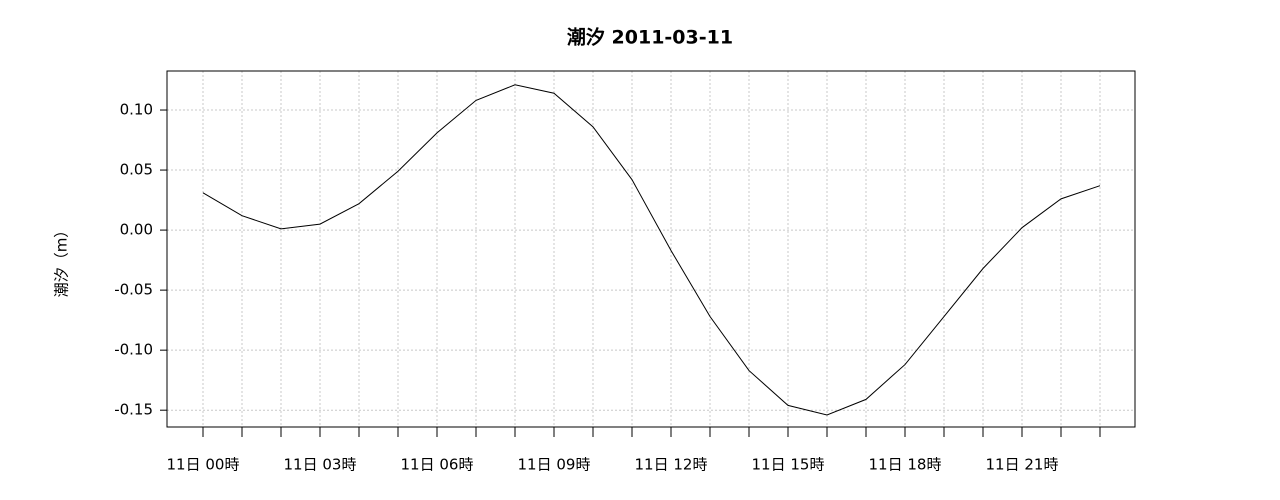  What do you see at coordinates (136, 230) in the screenshot?
I see `y-tick-label: 0.00` at bounding box center [136, 230].